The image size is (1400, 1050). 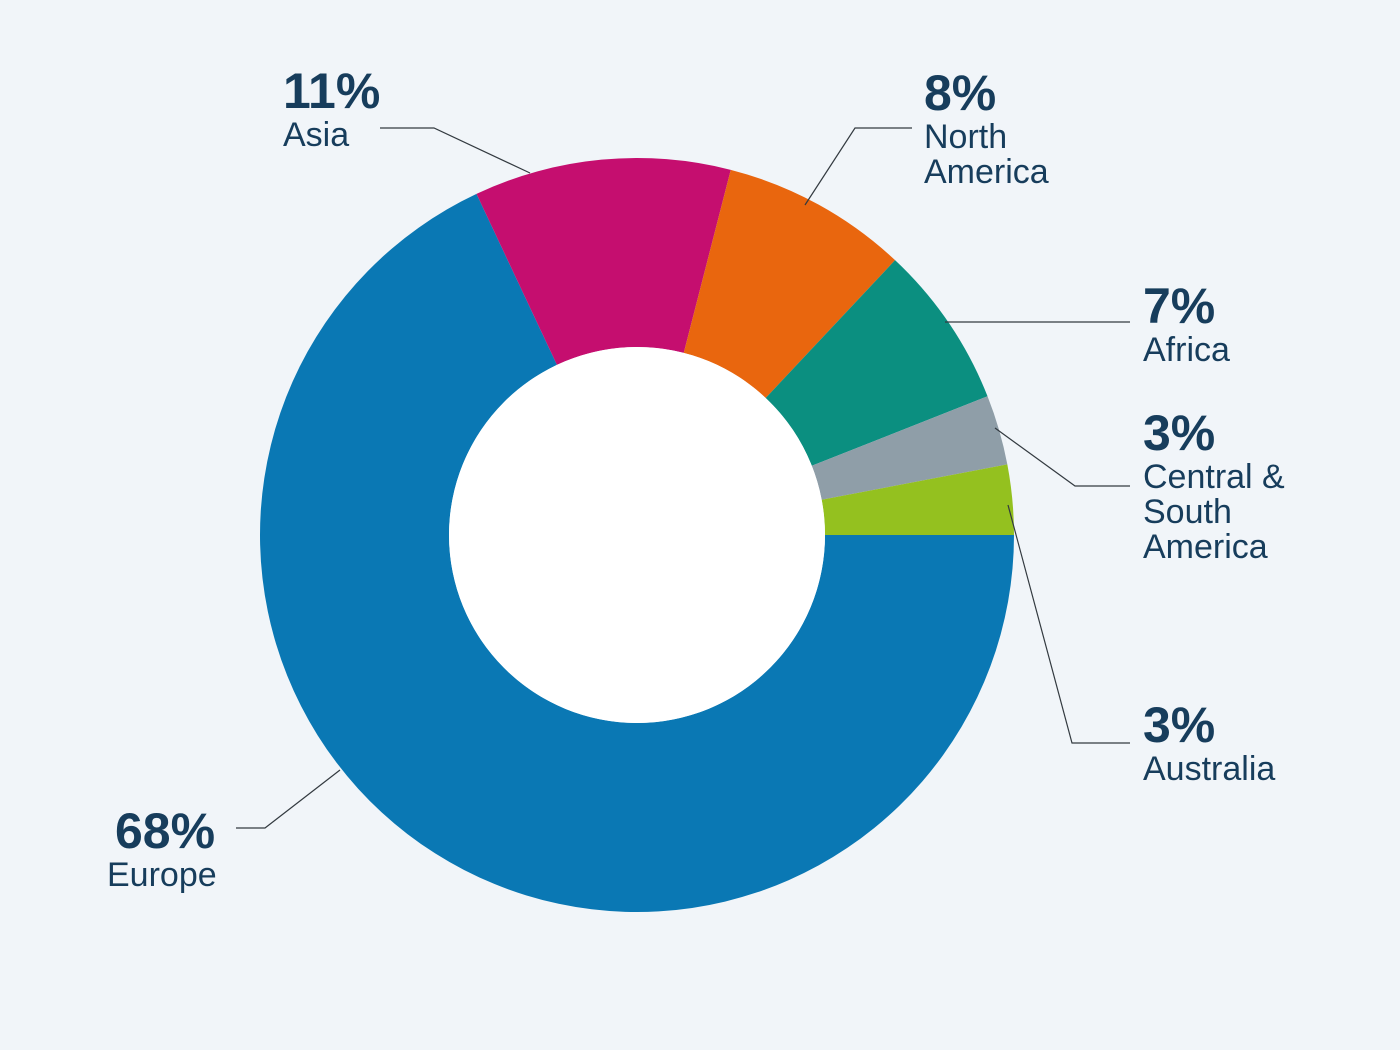 I want to click on category-label-central-south-america: America, so click(x=1205, y=547).